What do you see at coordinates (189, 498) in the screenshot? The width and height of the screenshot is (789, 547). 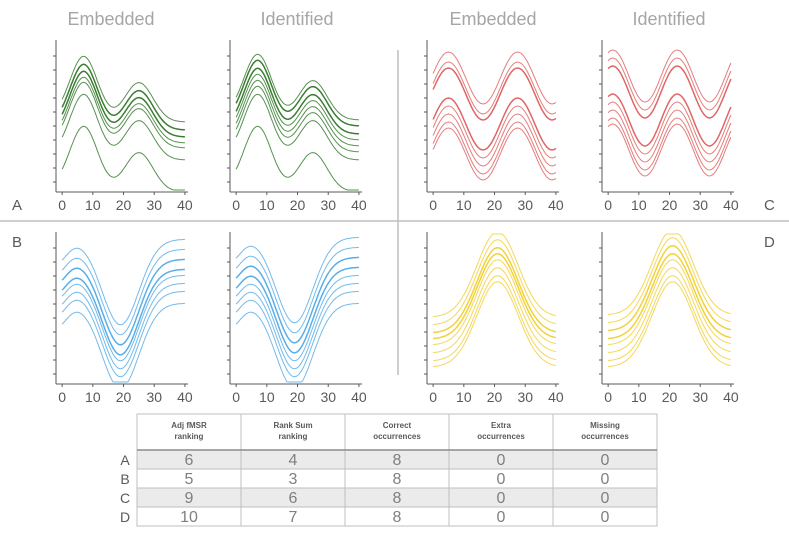 I see `table-cell: 9` at bounding box center [189, 498].